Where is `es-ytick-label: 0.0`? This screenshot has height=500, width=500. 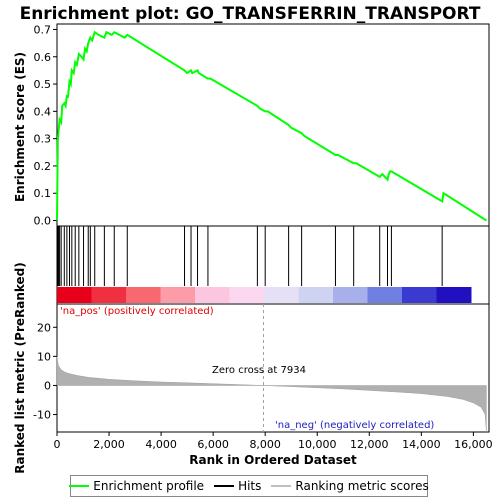
es-ytick-label: 0.0 is located at coordinates (43, 221).